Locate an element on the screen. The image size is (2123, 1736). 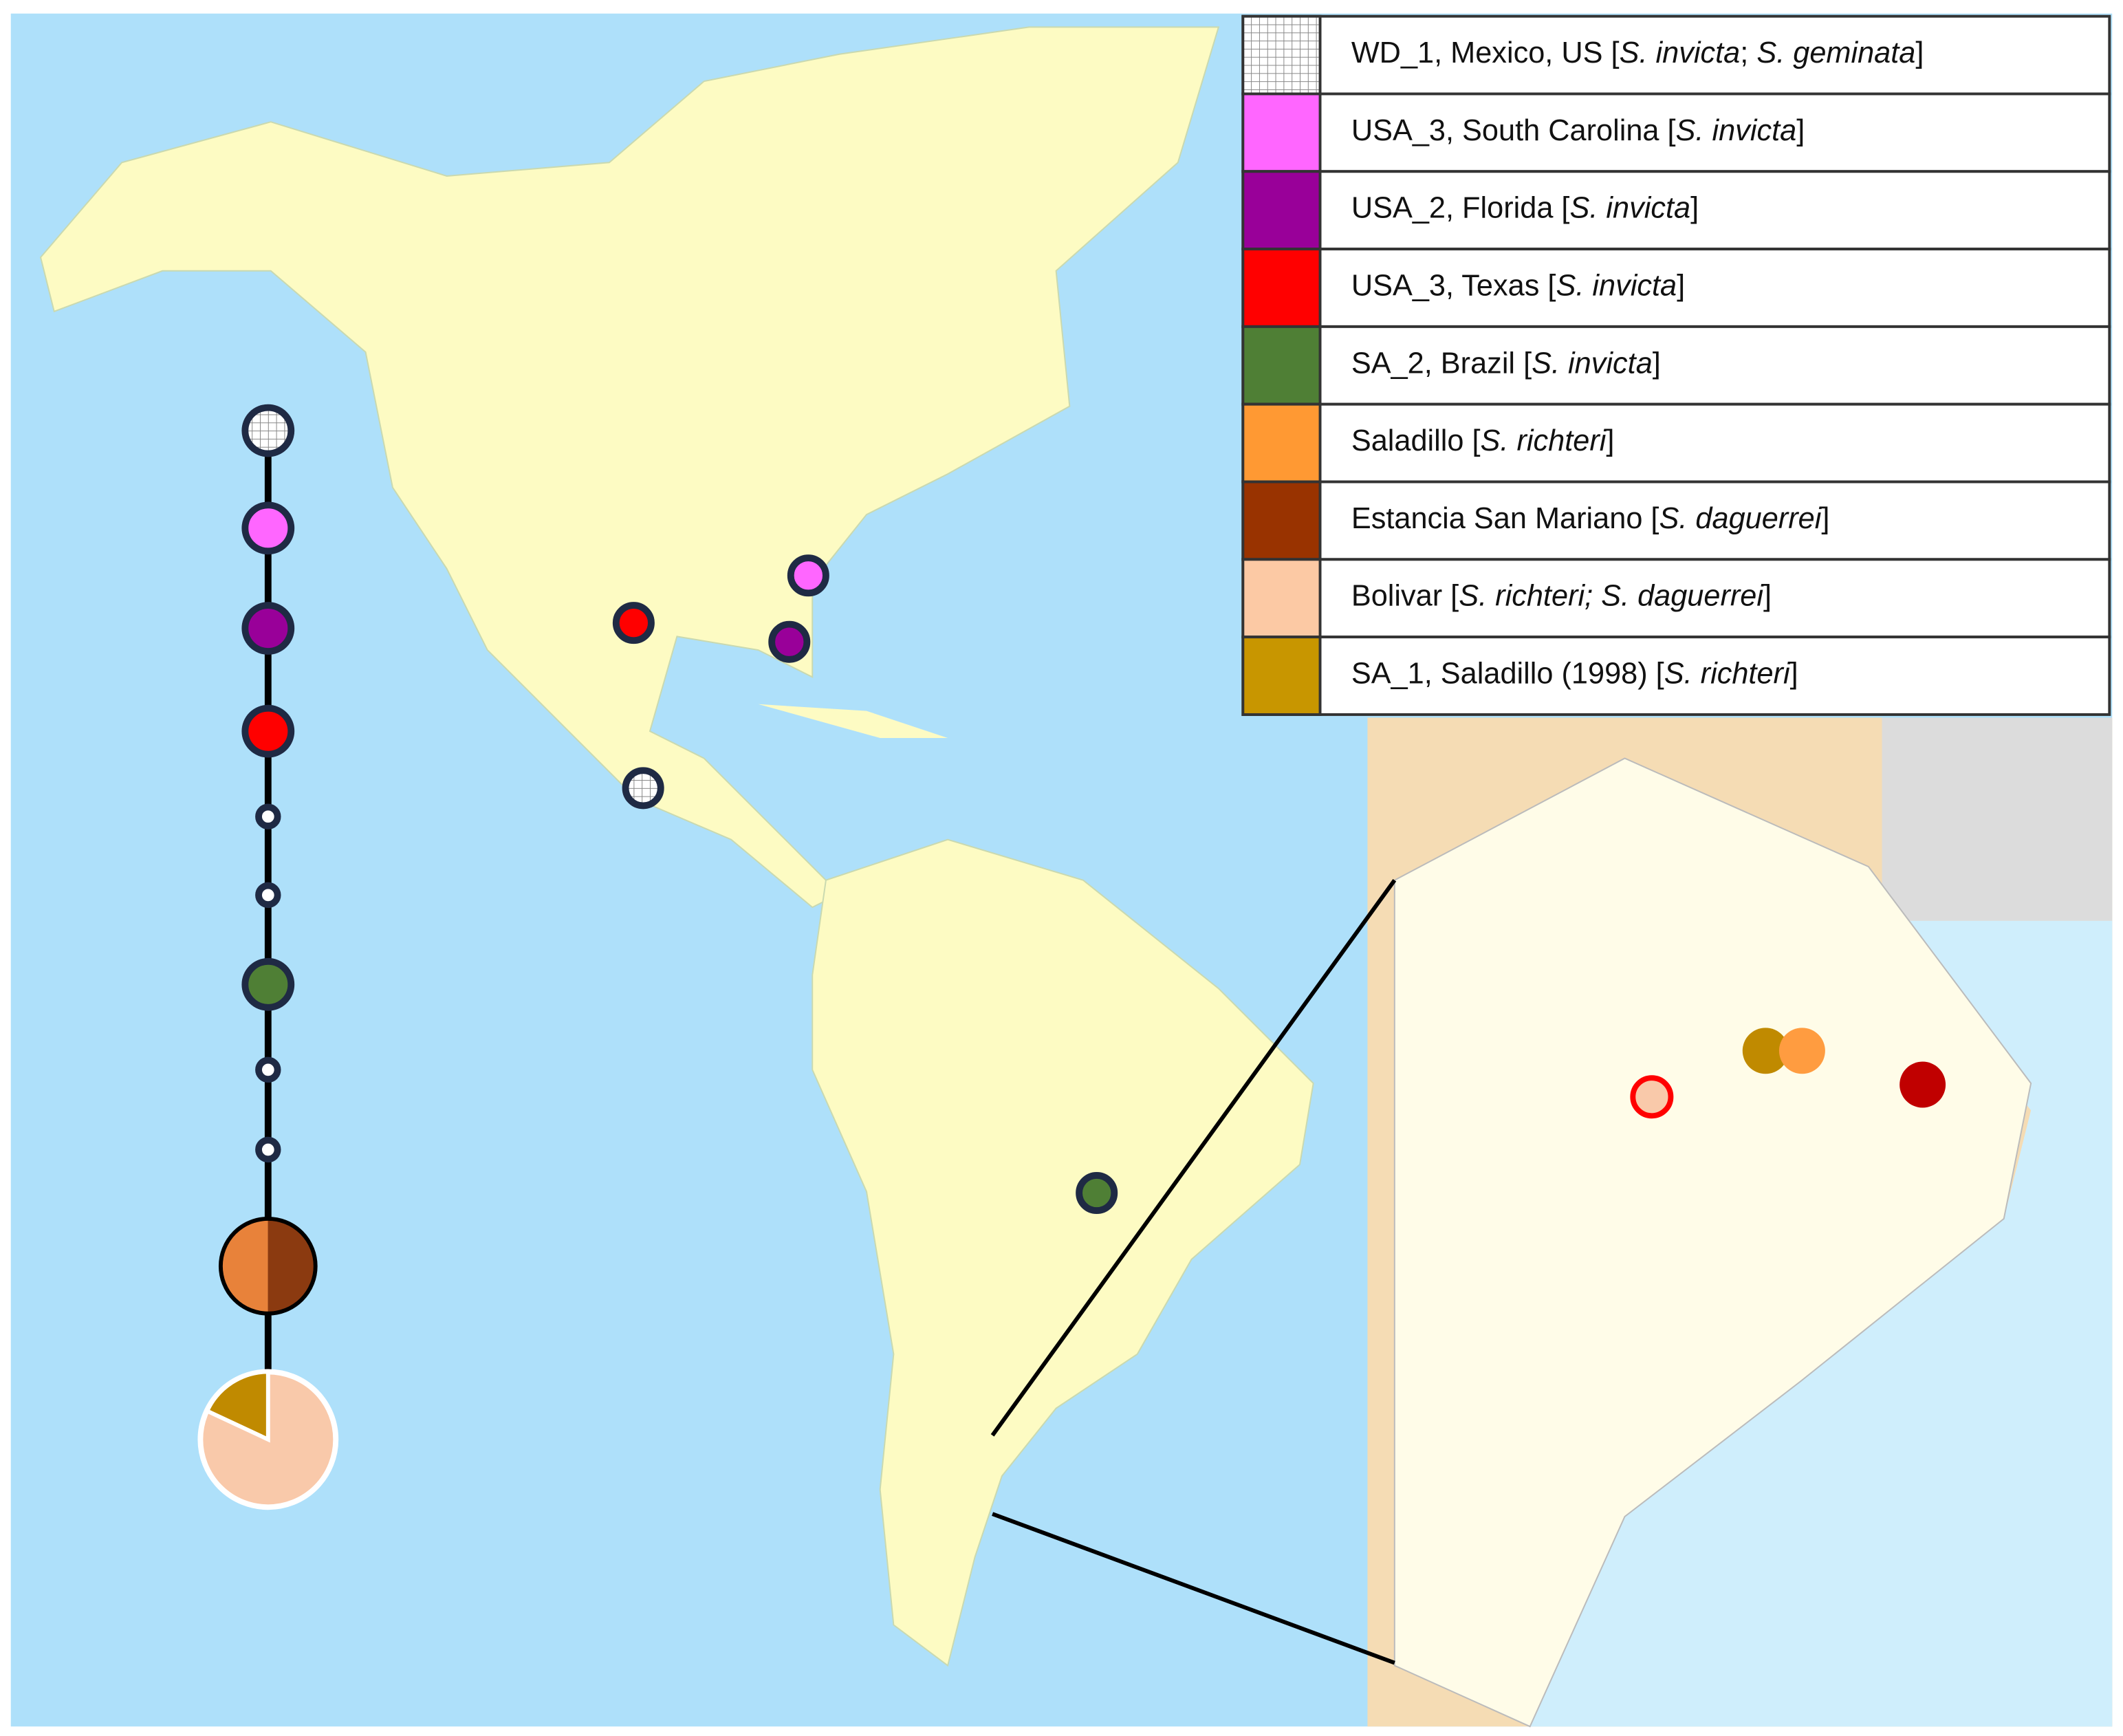
legend-label: USA_3, South Carolina [S. invicta] is located at coordinates (1578, 130).